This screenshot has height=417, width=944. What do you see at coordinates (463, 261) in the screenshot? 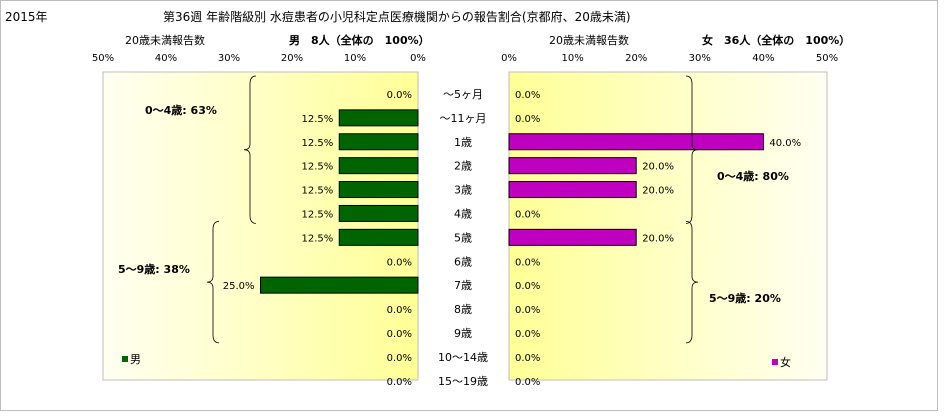
I see `age-category-label: 6歳` at bounding box center [463, 261].